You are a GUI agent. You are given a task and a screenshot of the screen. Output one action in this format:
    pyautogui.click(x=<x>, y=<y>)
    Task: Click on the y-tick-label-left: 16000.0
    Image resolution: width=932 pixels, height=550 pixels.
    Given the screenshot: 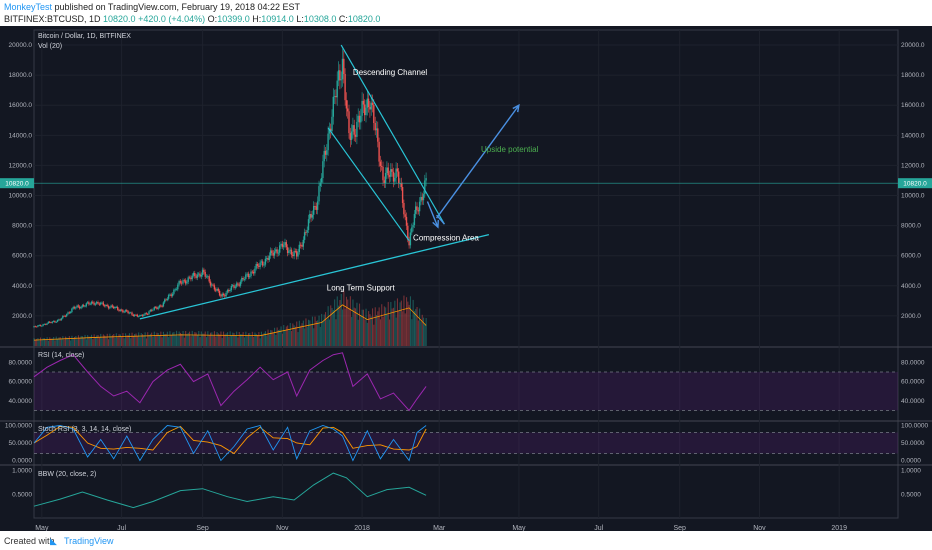 What is the action you would take?
    pyautogui.click(x=21, y=105)
    